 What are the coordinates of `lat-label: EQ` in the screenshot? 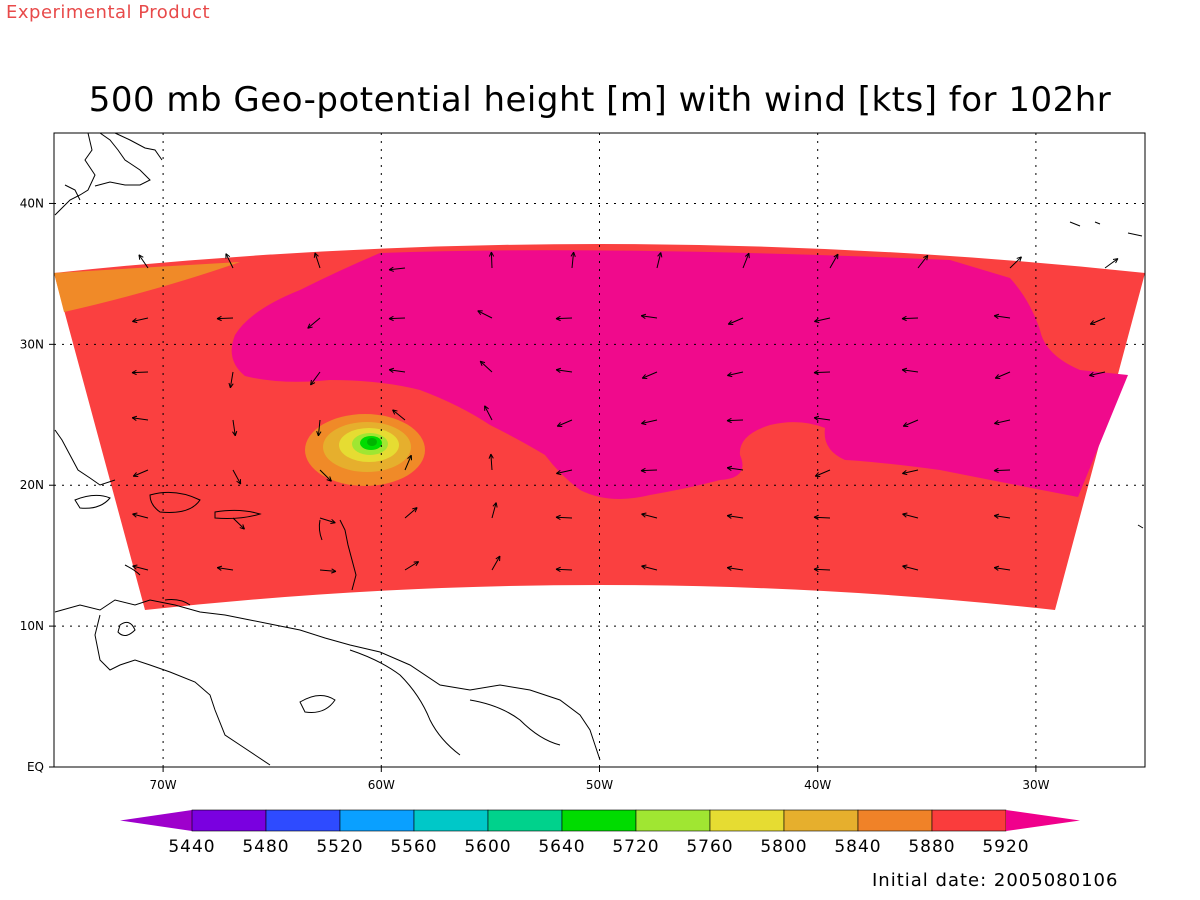 It's located at (35, 767).